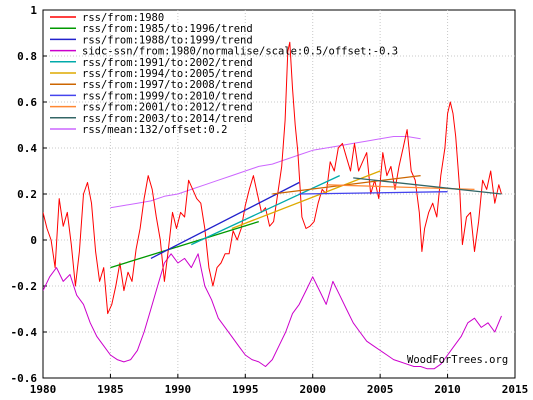 The width and height of the screenshot is (533, 400). What do you see at coordinates (167, 40) in the screenshot?
I see `legend-label: rss/from:1988/to:1999/trend` at bounding box center [167, 40].